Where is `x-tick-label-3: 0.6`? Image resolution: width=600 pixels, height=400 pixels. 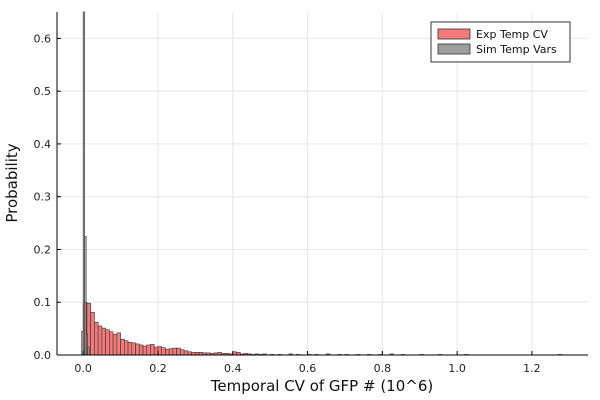
x-tick-label-3: 0.6 is located at coordinates (308, 368).